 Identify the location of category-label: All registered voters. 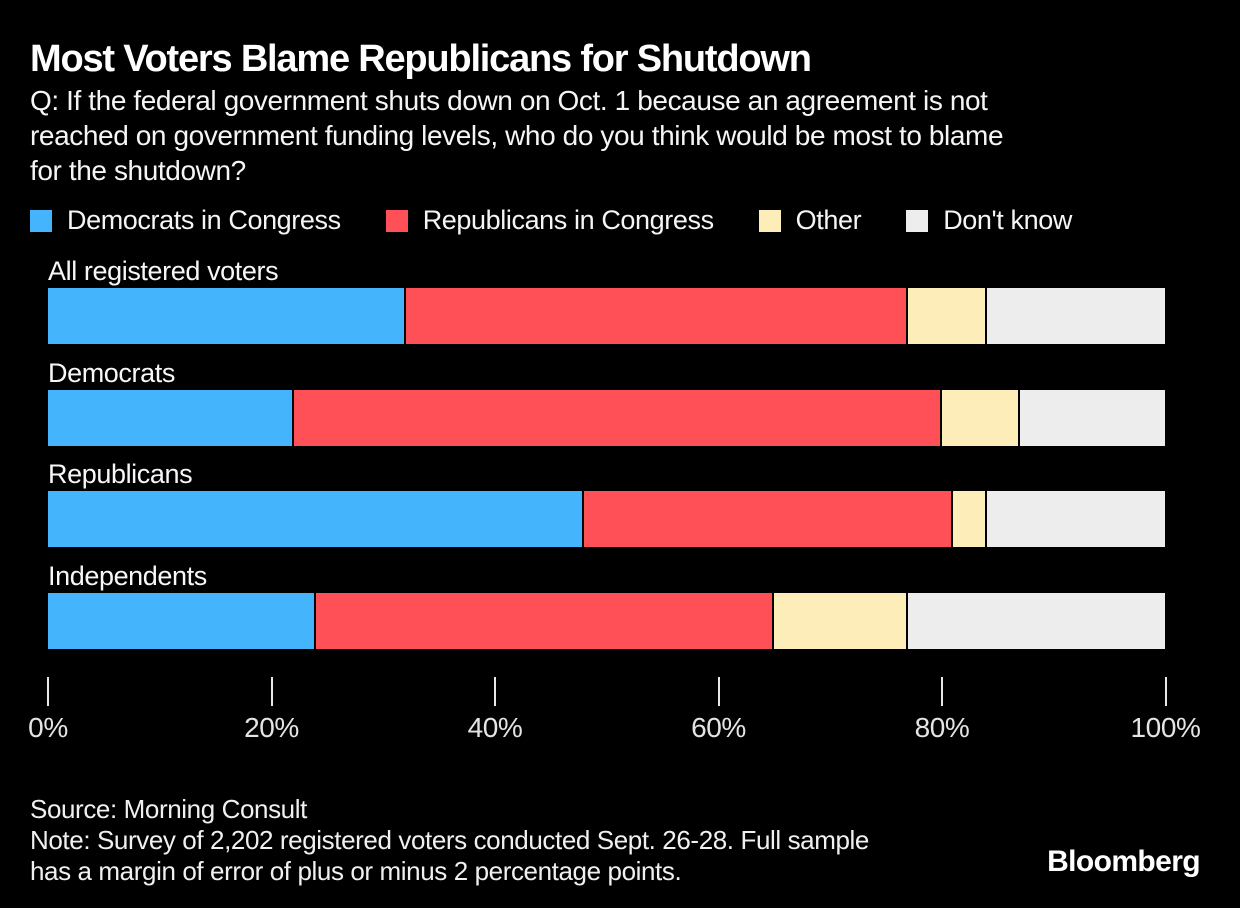
(163, 271).